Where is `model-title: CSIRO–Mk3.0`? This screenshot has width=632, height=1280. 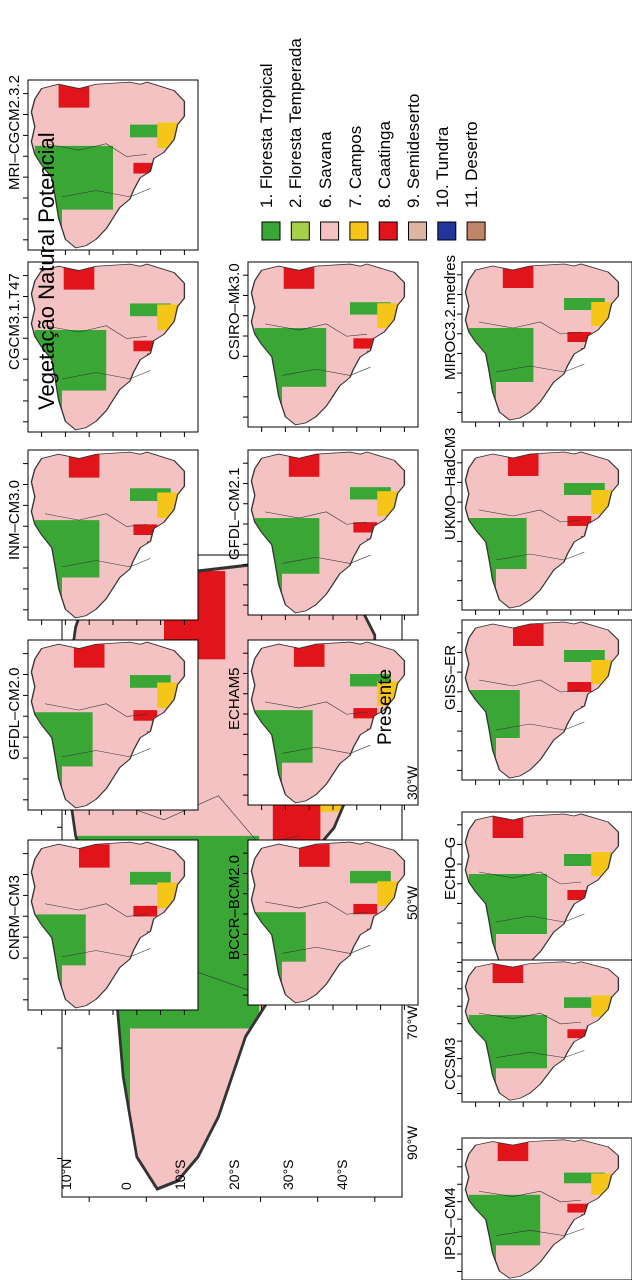
model-title: CSIRO–Mk3.0 is located at coordinates (234, 311).